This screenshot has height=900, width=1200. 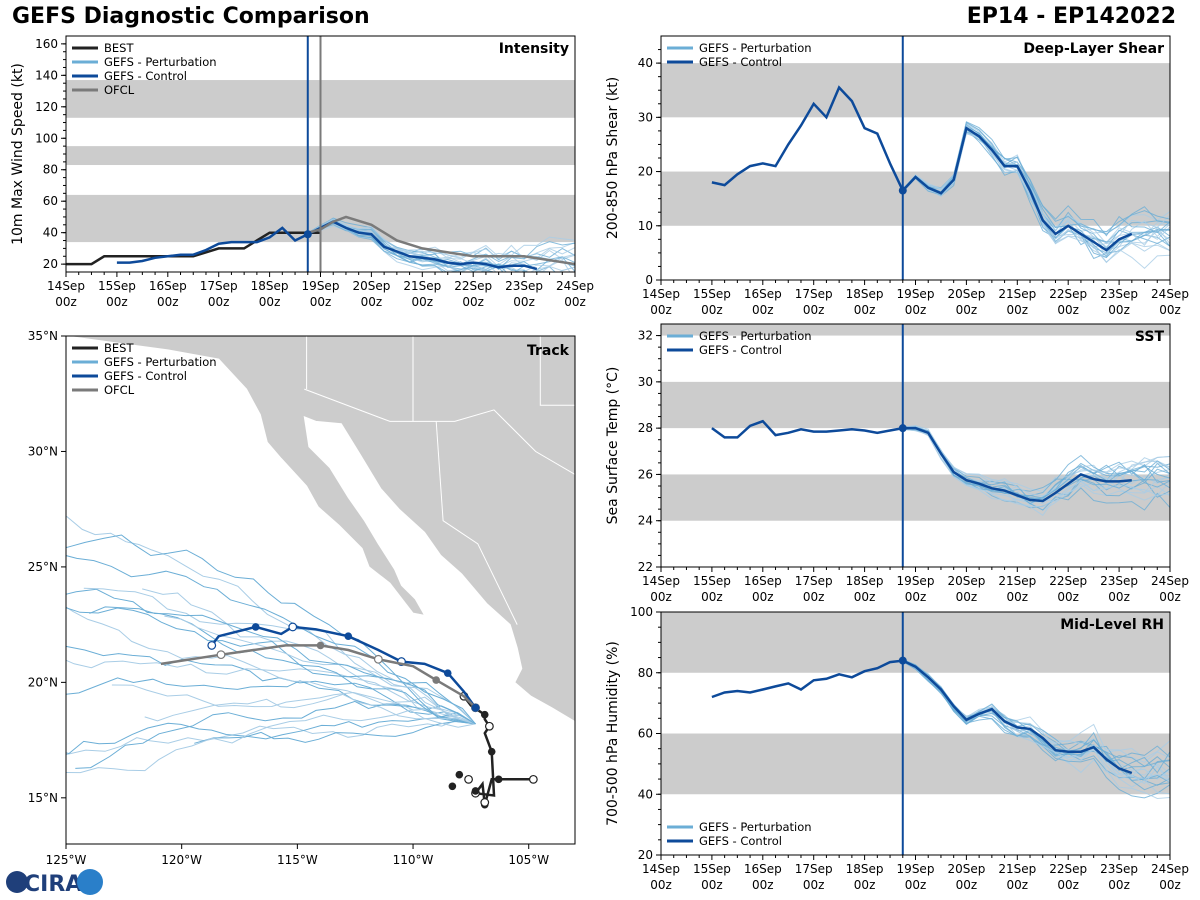 I want to click on shear-xtick-label: 15Sep, so click(x=712, y=294).